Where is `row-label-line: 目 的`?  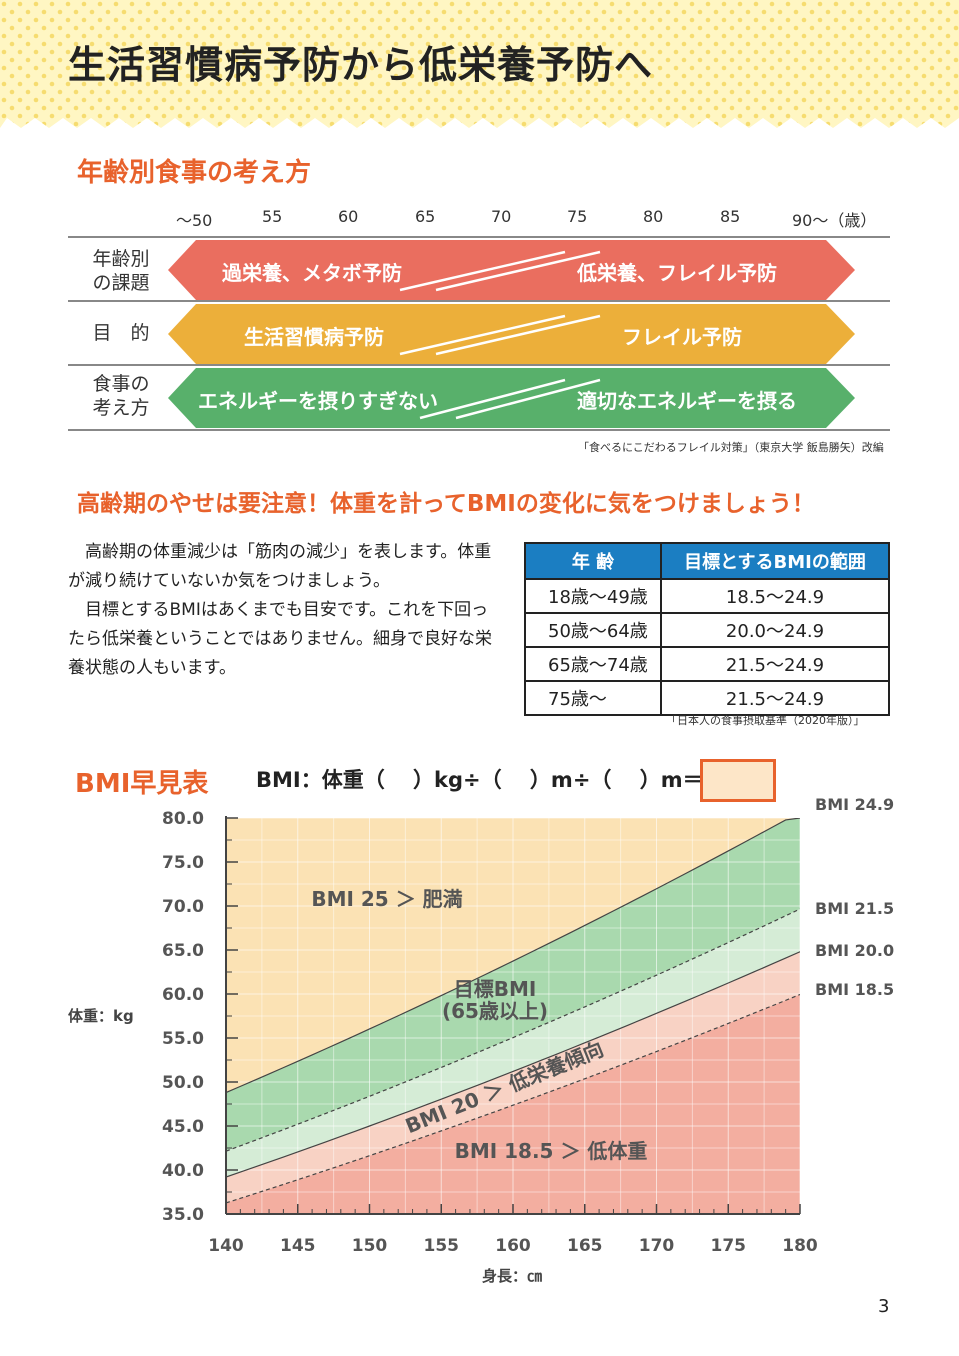
row-label-line: 目 的 is located at coordinates (121, 333).